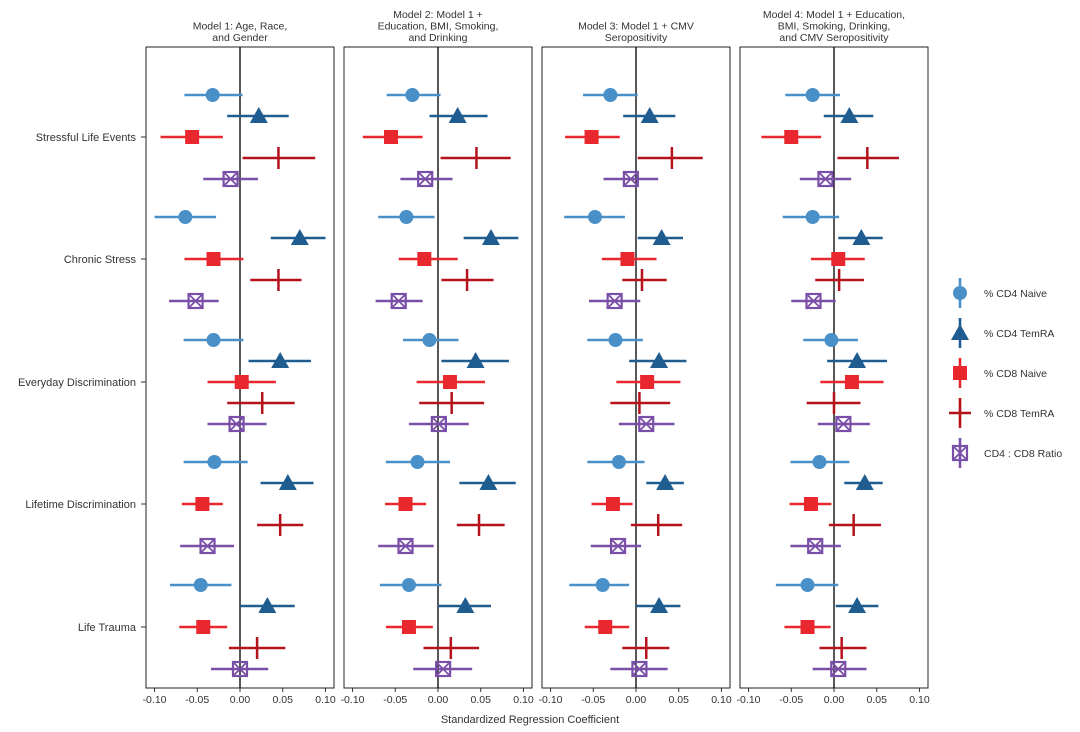 Image resolution: width=1080 pixels, height=732 pixels. Describe the element at coordinates (636, 33) in the screenshot. I see `panel-title: Model 3: Model 1 + CMV Seropositivity` at that location.